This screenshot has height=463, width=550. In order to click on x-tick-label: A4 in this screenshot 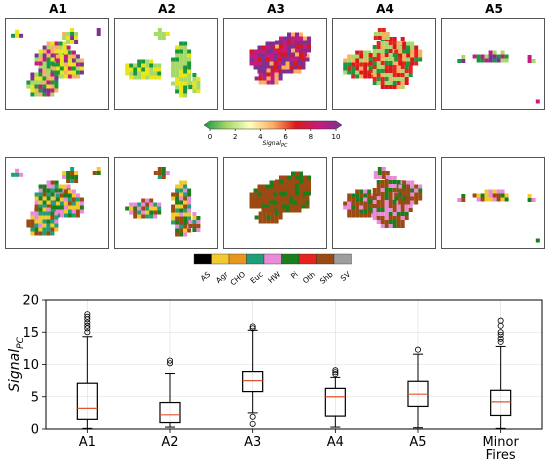, I will do `click(335, 442)`.